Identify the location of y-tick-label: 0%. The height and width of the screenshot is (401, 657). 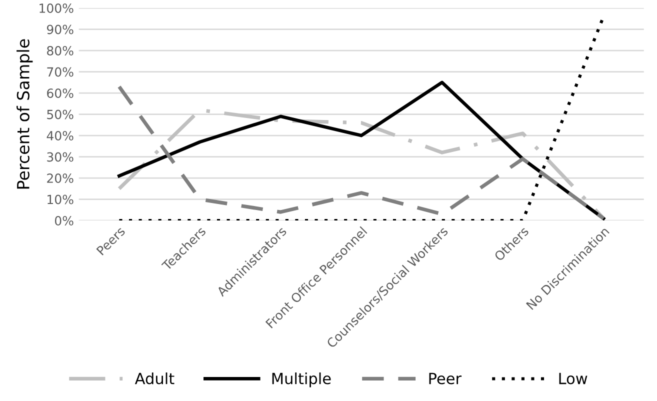
(64, 221).